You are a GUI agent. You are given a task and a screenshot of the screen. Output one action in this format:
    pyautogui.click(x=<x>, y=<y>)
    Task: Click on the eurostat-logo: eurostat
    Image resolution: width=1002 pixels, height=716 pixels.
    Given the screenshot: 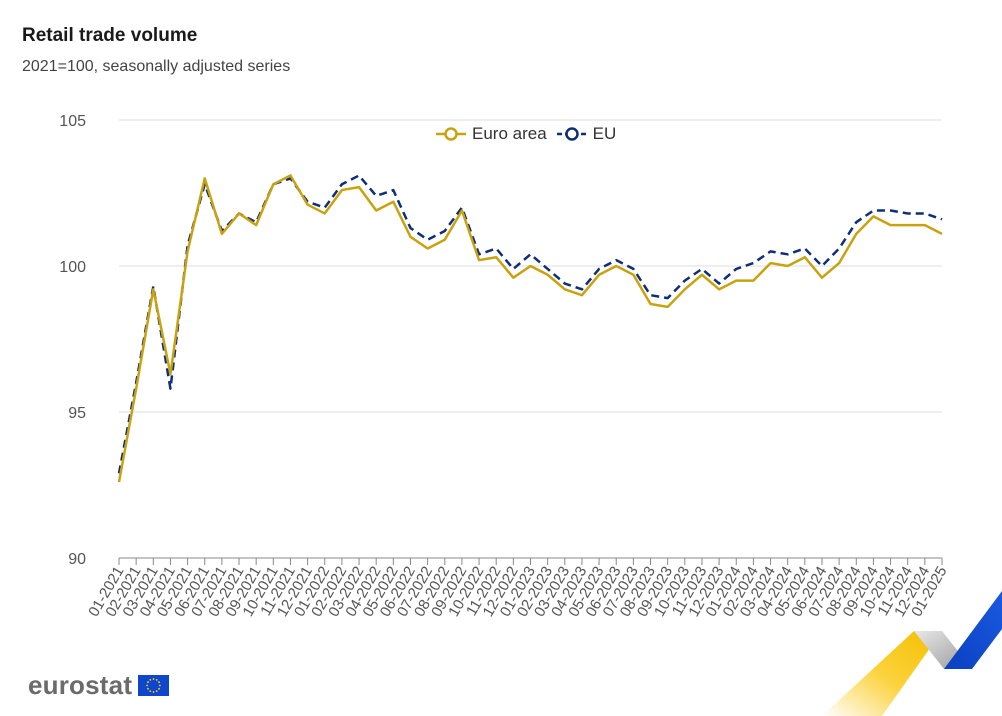 What is the action you would take?
    pyautogui.click(x=99, y=685)
    